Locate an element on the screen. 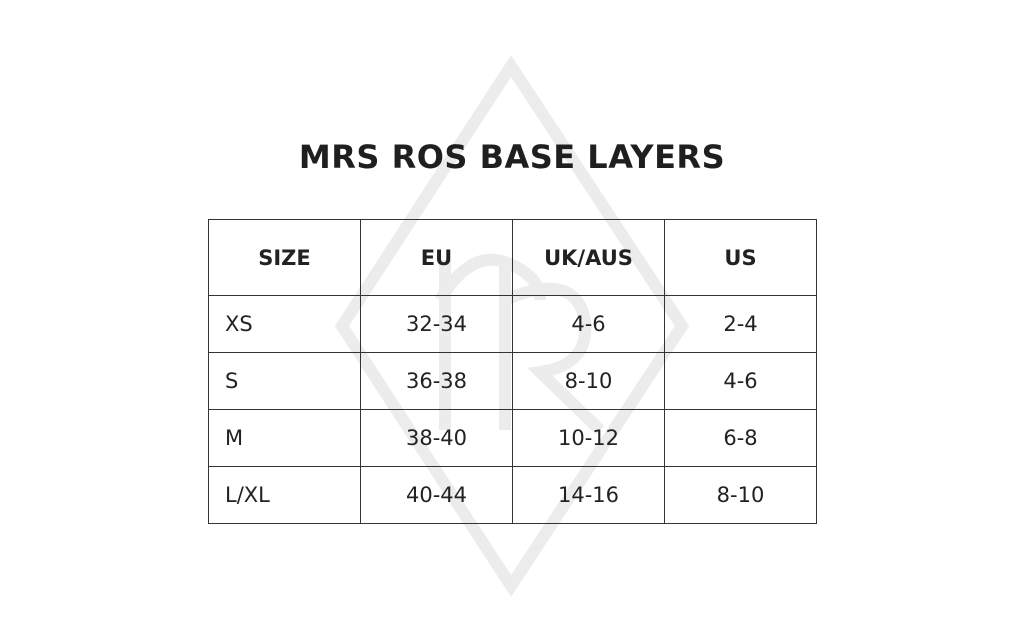 The height and width of the screenshot is (635, 1024). table-row: L/XL 40-44 14-16 8-10 is located at coordinates (512, 495).